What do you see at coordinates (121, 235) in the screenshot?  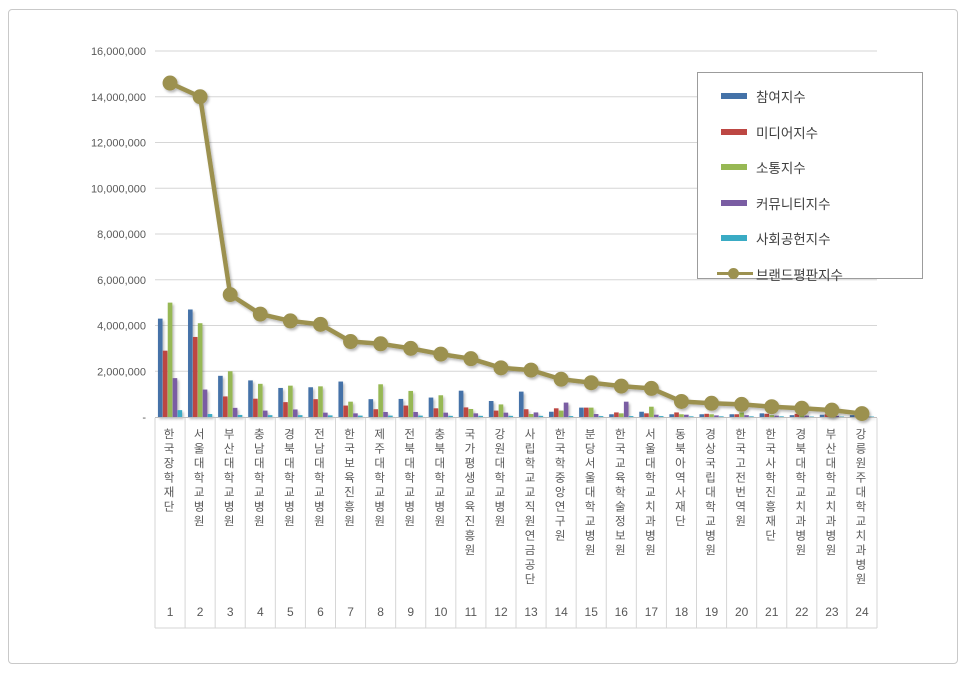 I see `y-axis-tick-label: 8,000,000` at bounding box center [121, 235].